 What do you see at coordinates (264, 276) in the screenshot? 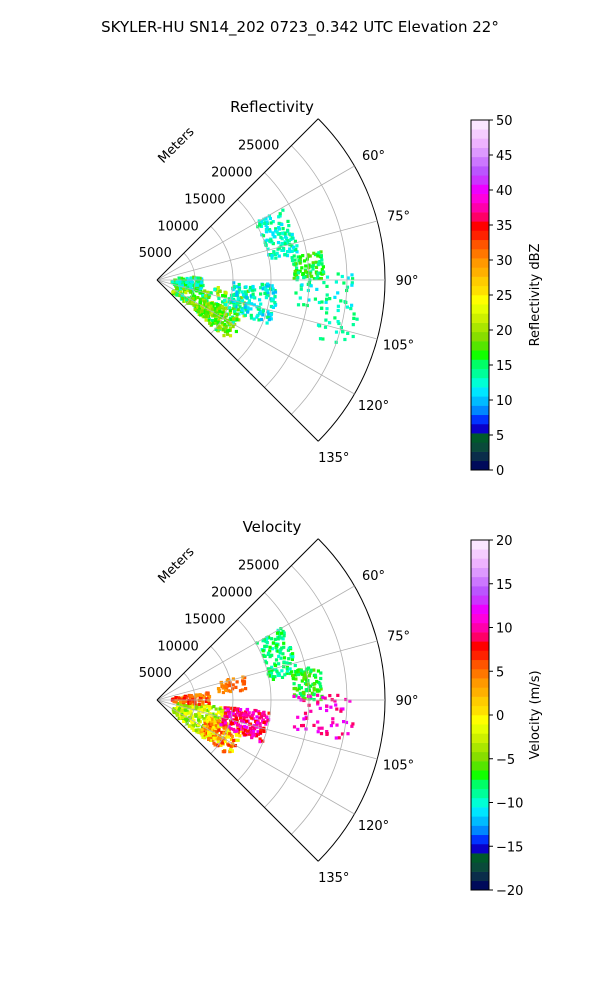
I see `reflectivity-echoes` at bounding box center [264, 276].